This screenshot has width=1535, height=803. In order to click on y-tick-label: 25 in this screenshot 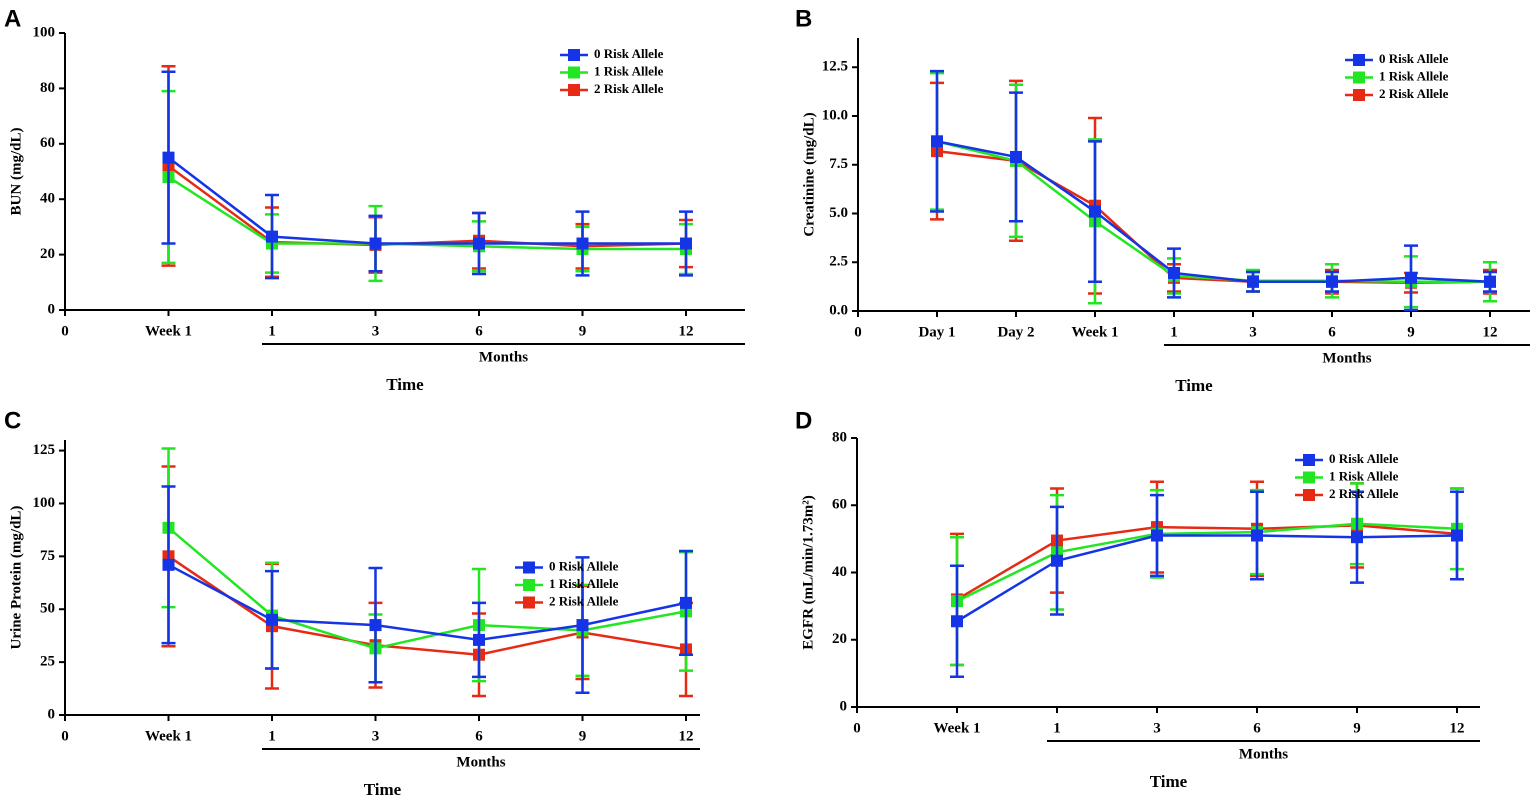, I will do `click(47, 662)`.